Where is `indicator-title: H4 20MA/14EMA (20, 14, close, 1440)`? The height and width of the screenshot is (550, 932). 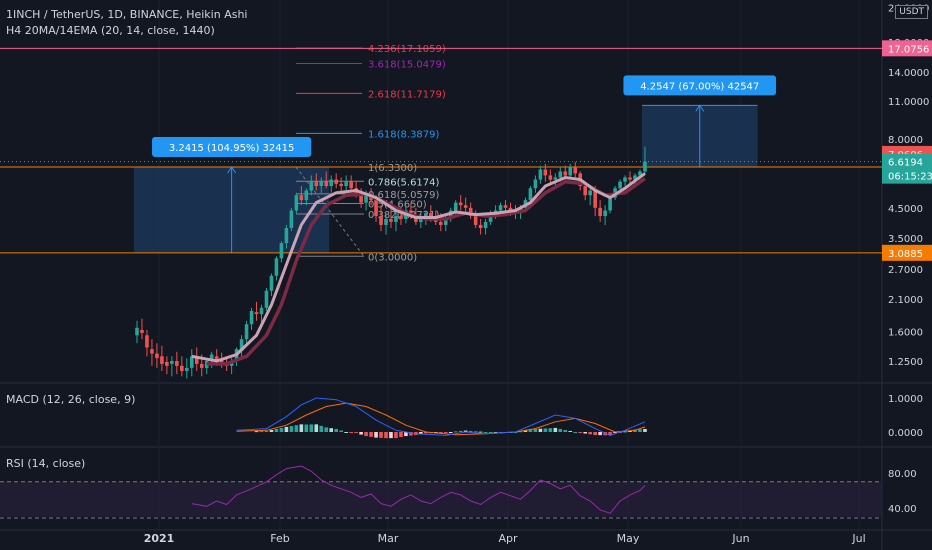
indicator-title: H4 20MA/14EMA (20, 14, close, 1440) is located at coordinates (110, 30).